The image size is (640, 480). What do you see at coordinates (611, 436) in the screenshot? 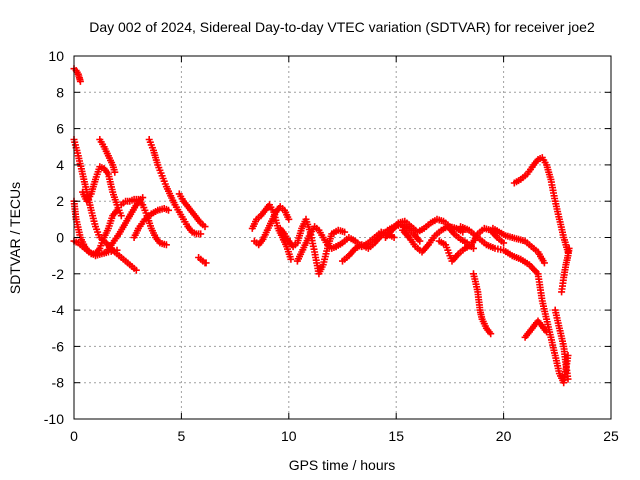
I see `x-tick-label: 25` at bounding box center [611, 436].